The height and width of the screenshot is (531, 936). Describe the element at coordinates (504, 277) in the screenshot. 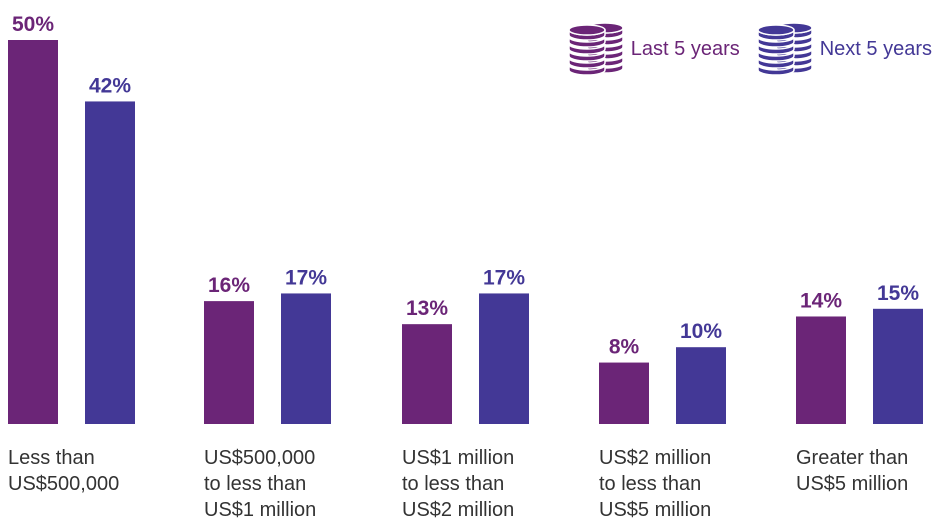

I see `data-label-next-5-years-2: 17%` at that location.